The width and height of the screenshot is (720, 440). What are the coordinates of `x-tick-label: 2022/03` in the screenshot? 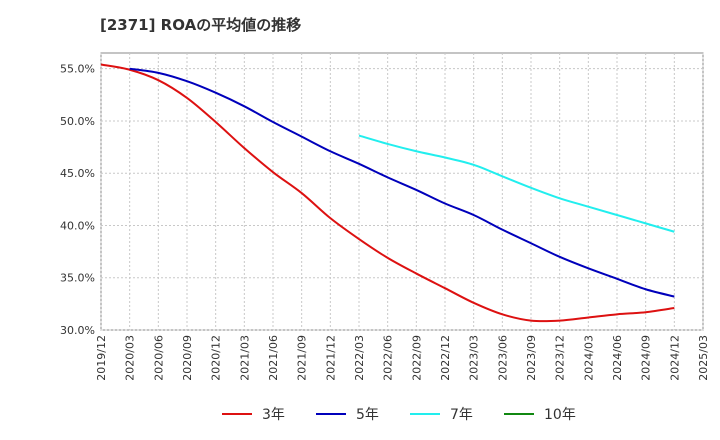 It's located at (359, 358).